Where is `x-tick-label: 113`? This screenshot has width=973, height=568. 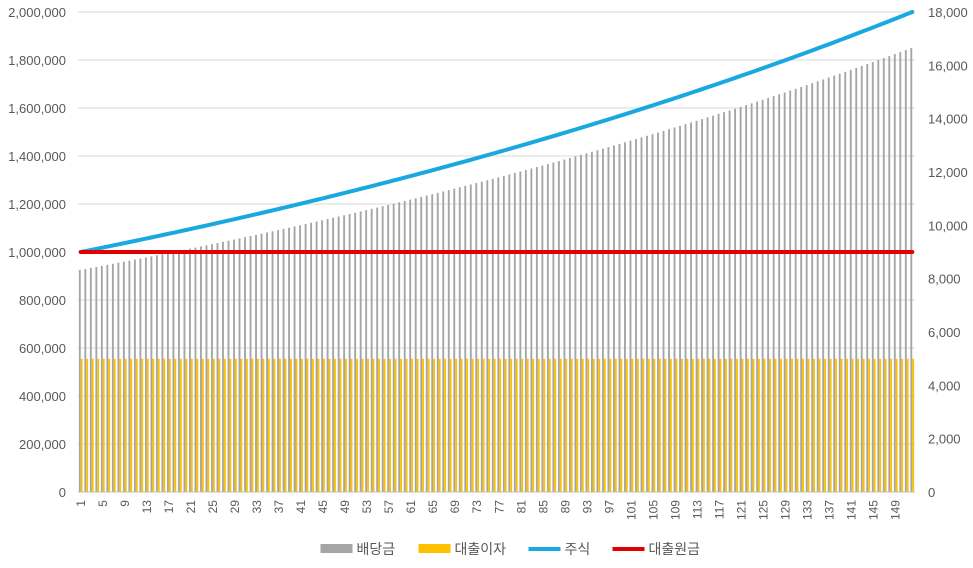
x-tick-label: 113 is located at coordinates (697, 509).